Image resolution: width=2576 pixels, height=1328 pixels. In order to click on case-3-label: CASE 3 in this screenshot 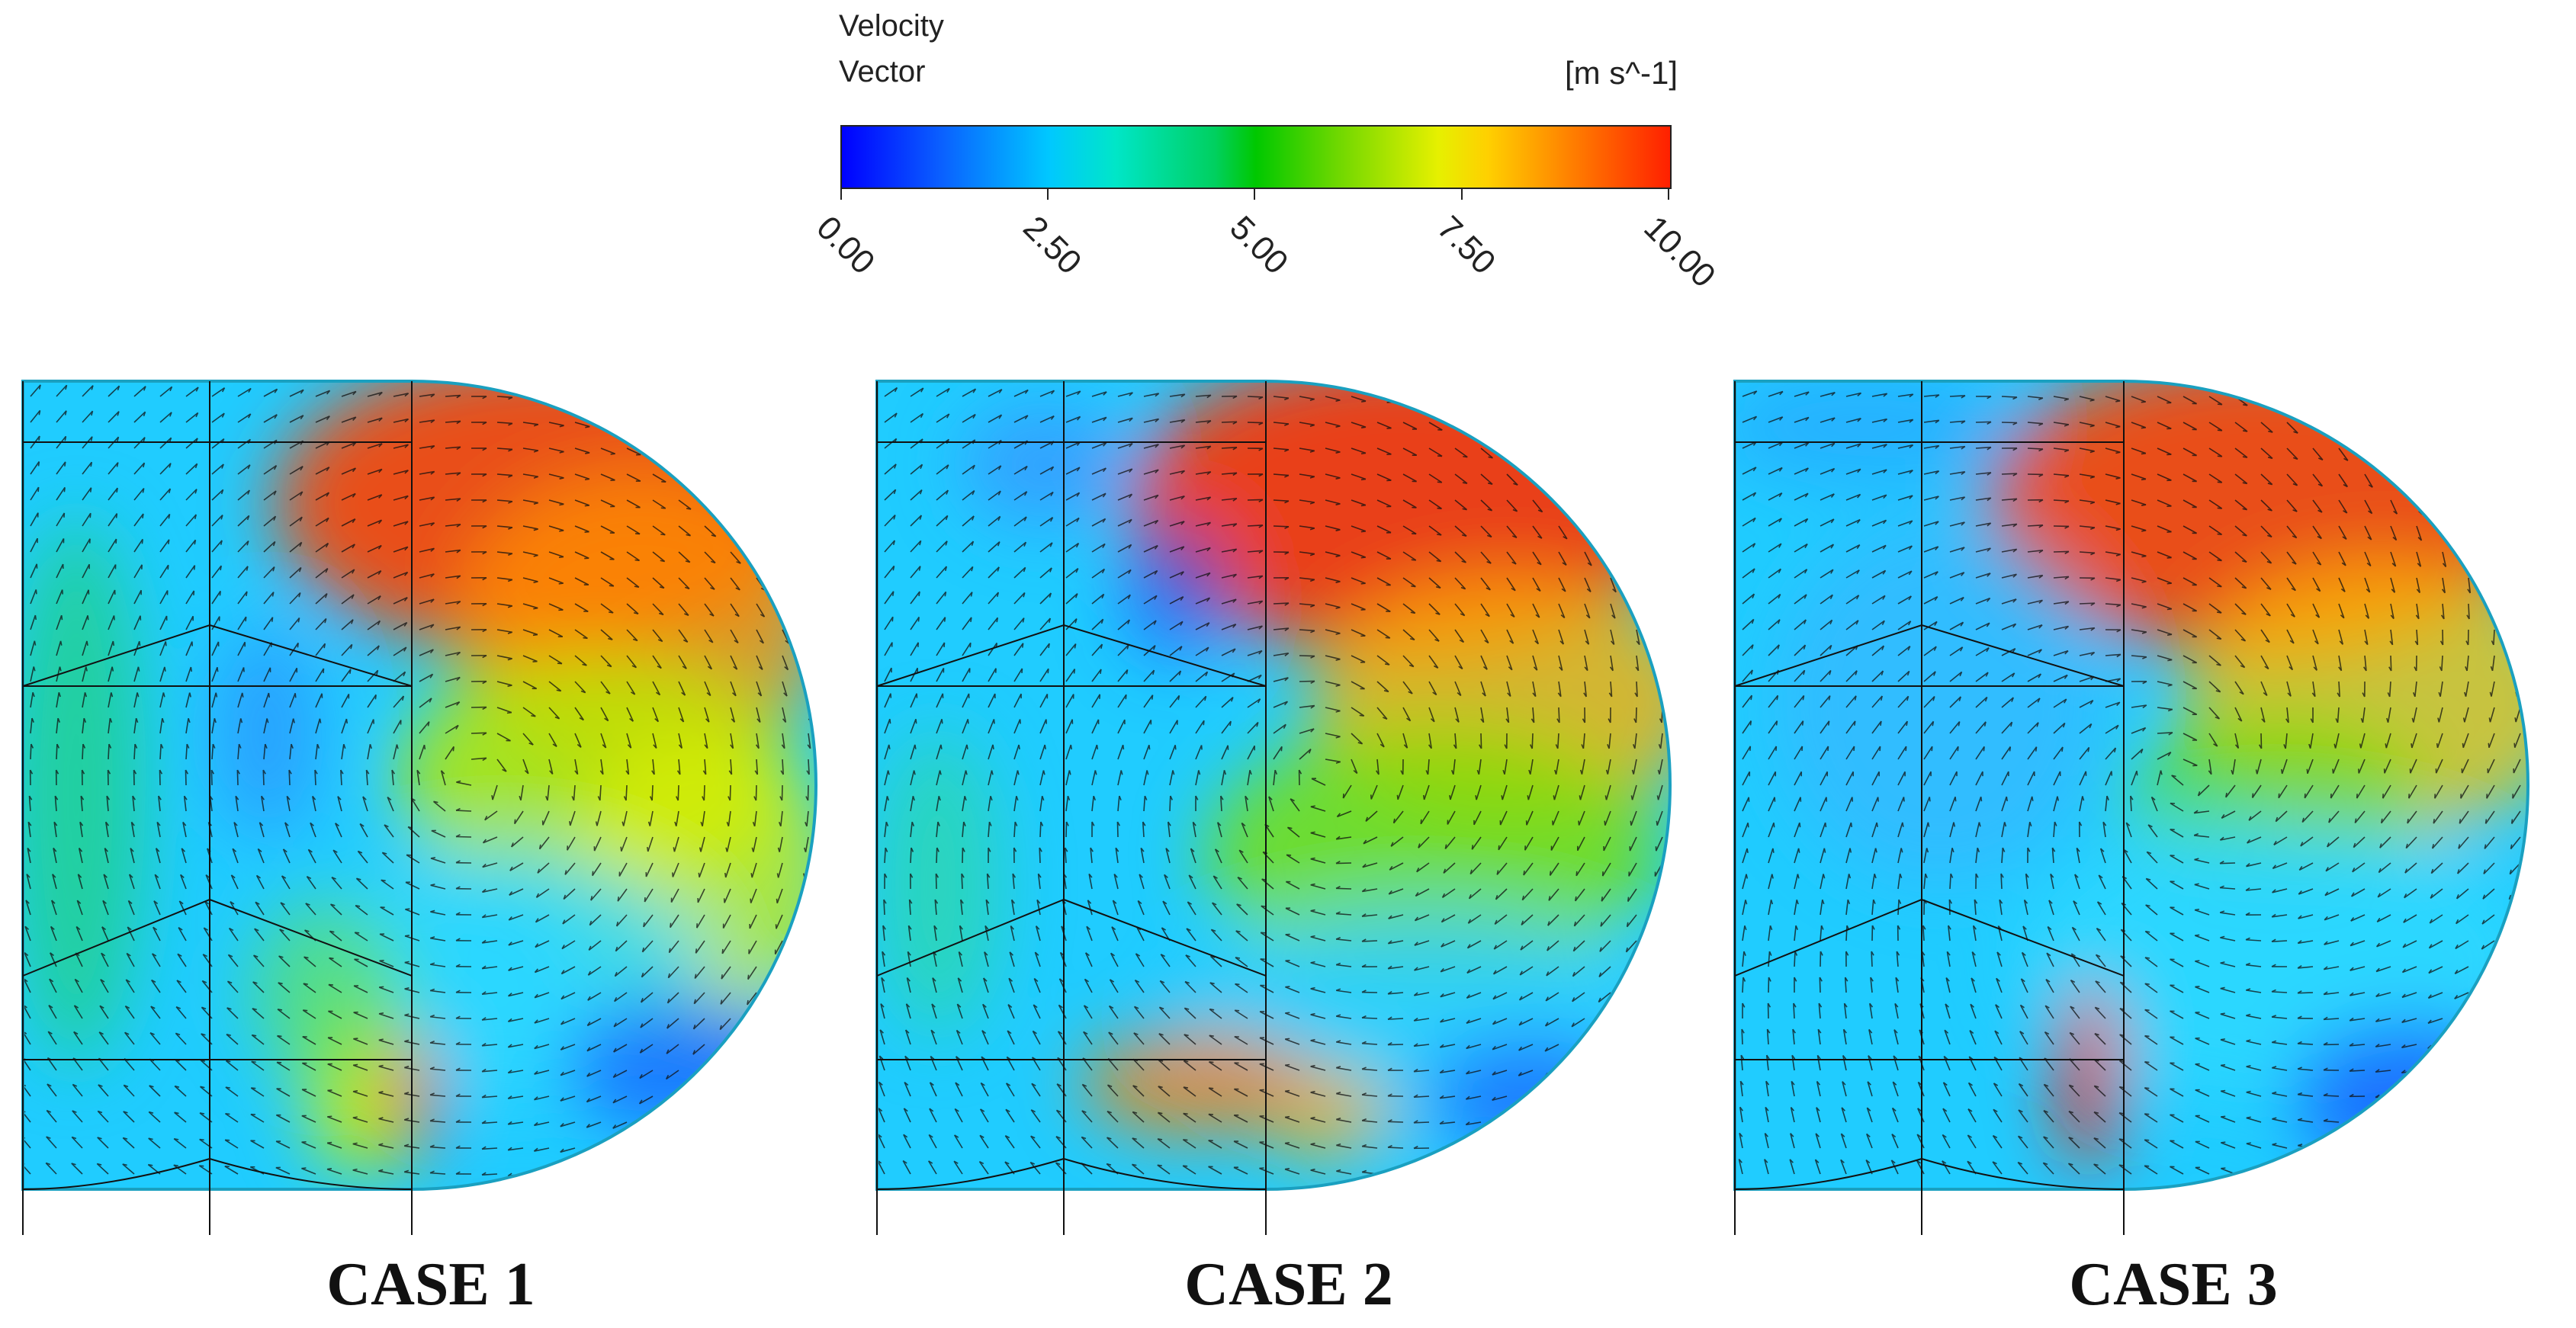, I will do `click(2173, 1284)`.